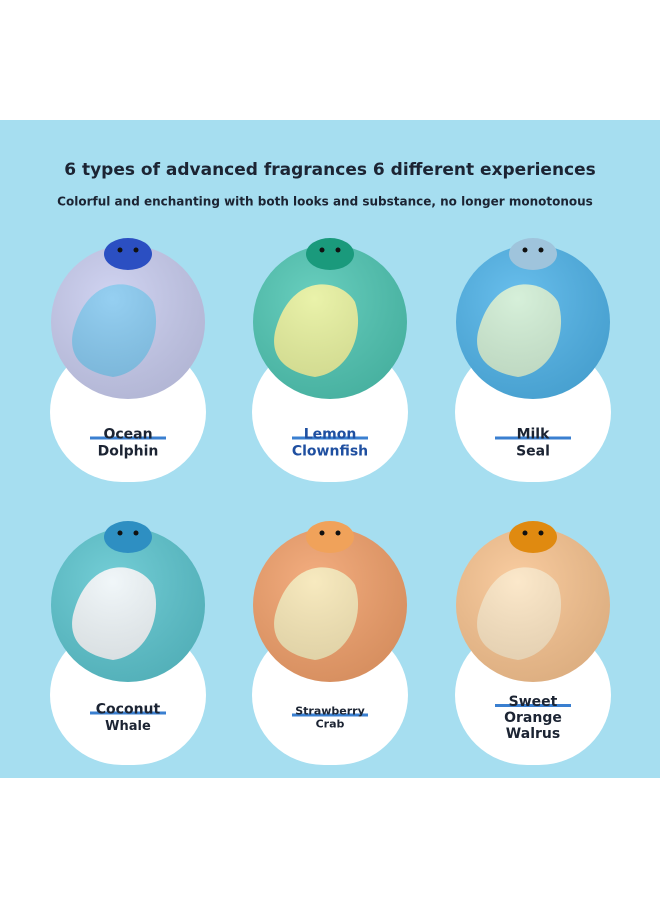 This screenshot has width=660, height=900. I want to click on product-label: Orange, so click(533, 718).